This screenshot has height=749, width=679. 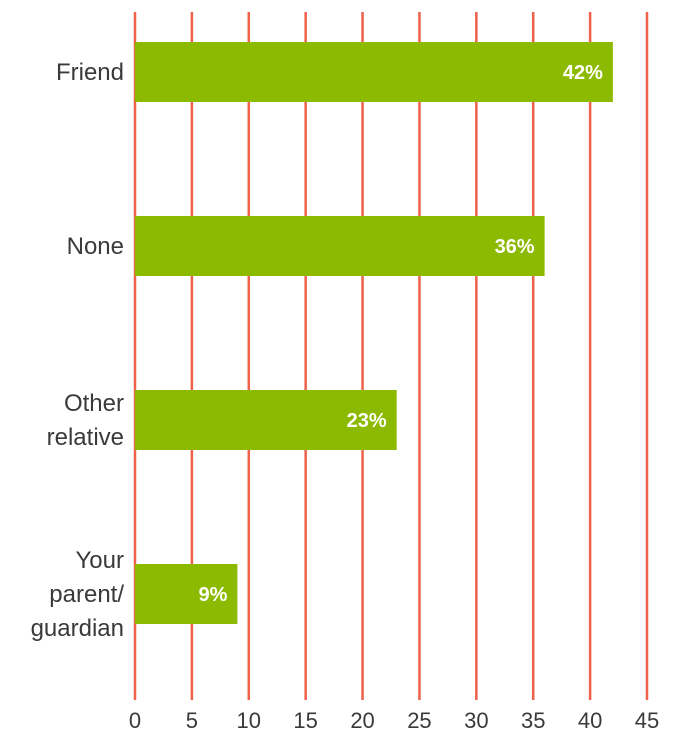 What do you see at coordinates (94, 403) in the screenshot?
I see `category-label-line: Other` at bounding box center [94, 403].